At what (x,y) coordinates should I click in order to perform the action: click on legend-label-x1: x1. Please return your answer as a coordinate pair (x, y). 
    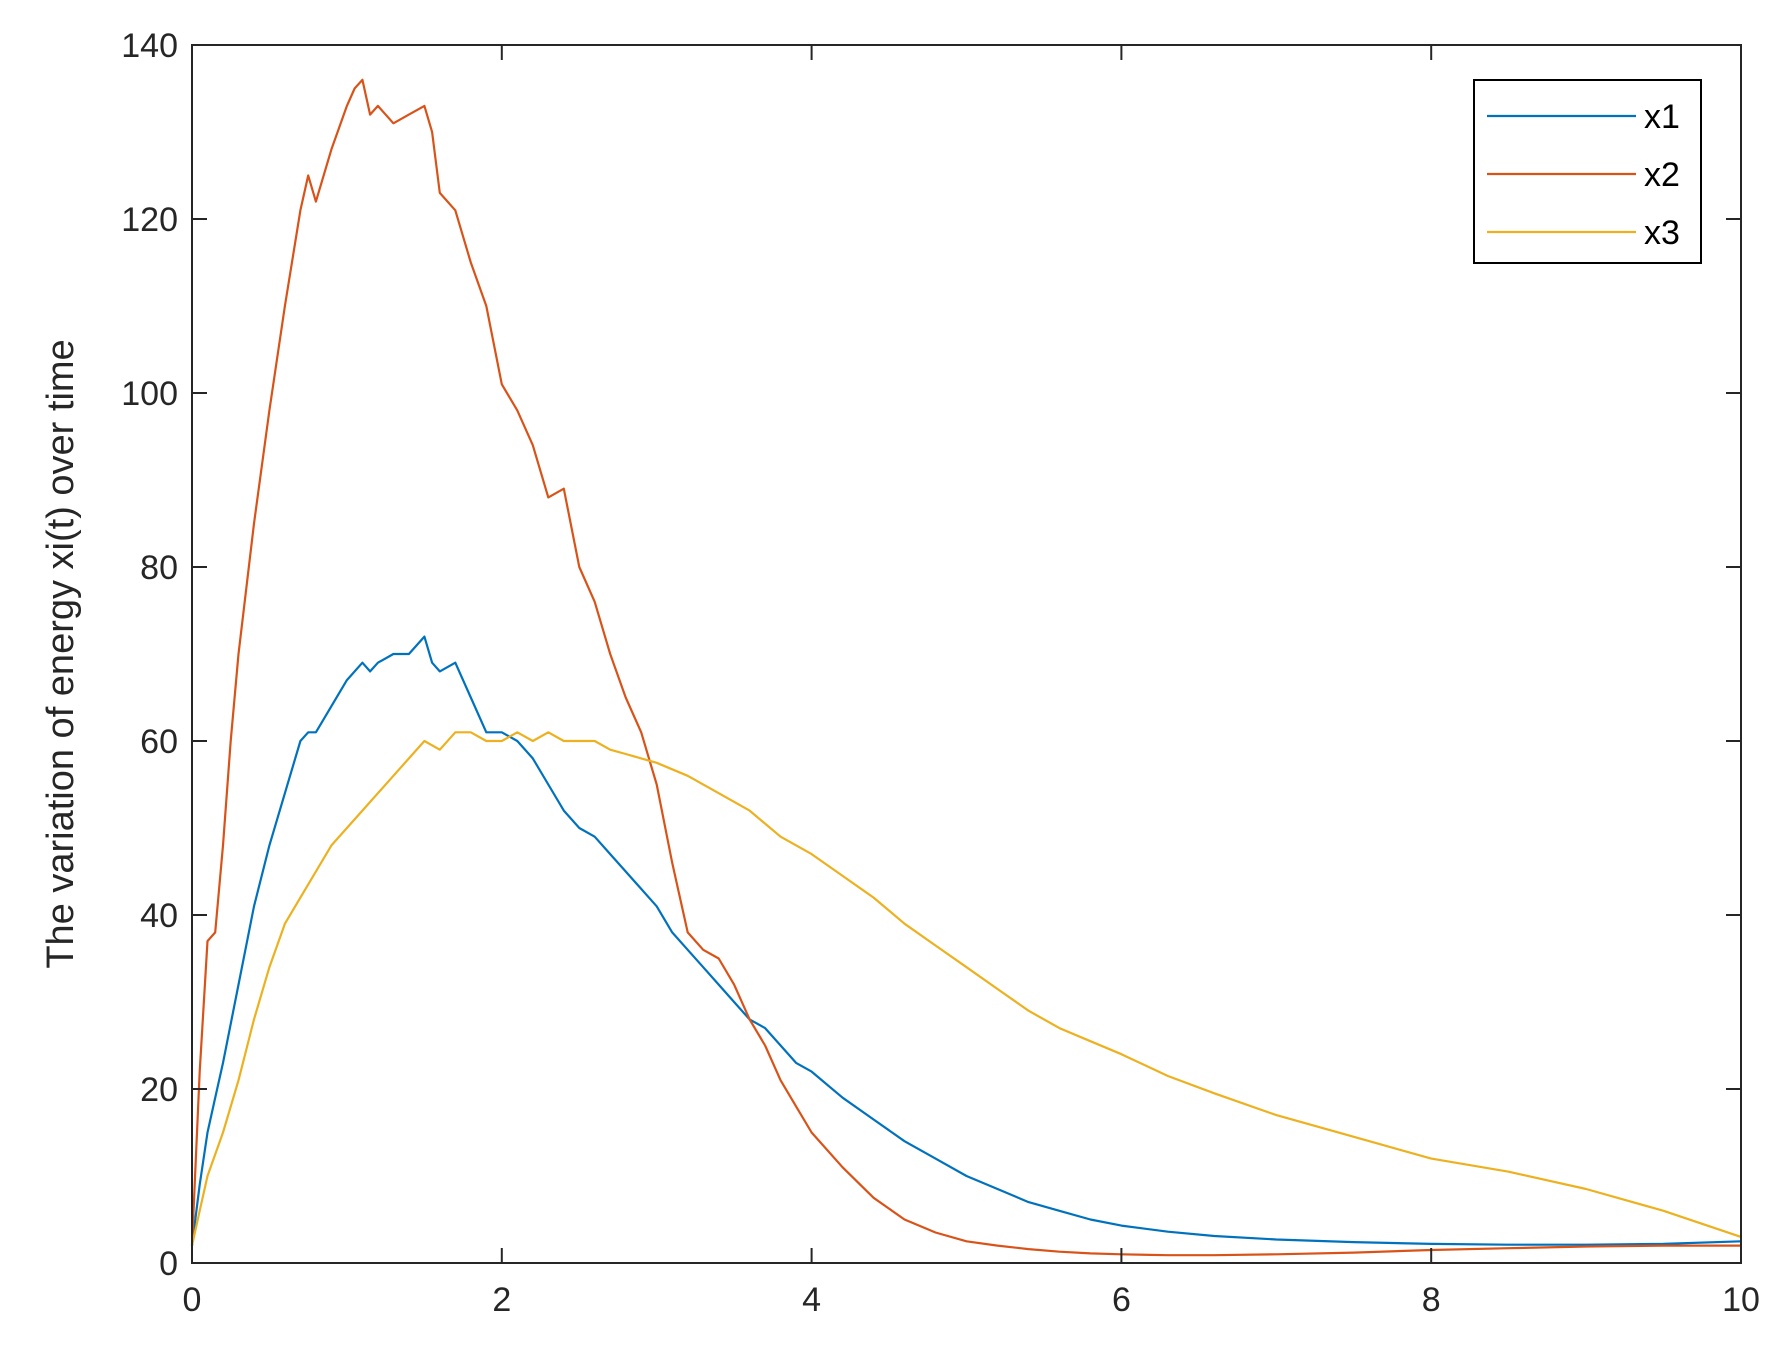
    Looking at the image, I should click on (1662, 117).